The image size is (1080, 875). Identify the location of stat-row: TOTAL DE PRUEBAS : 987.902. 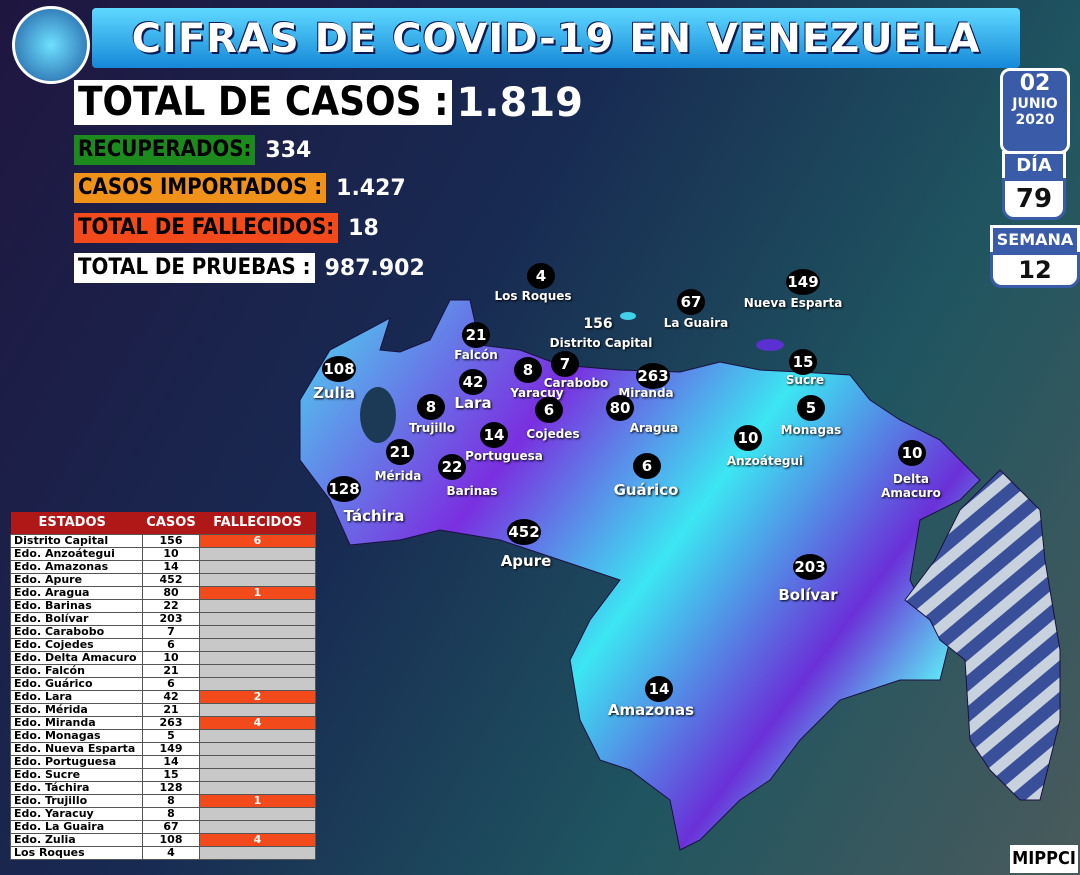
(249, 268).